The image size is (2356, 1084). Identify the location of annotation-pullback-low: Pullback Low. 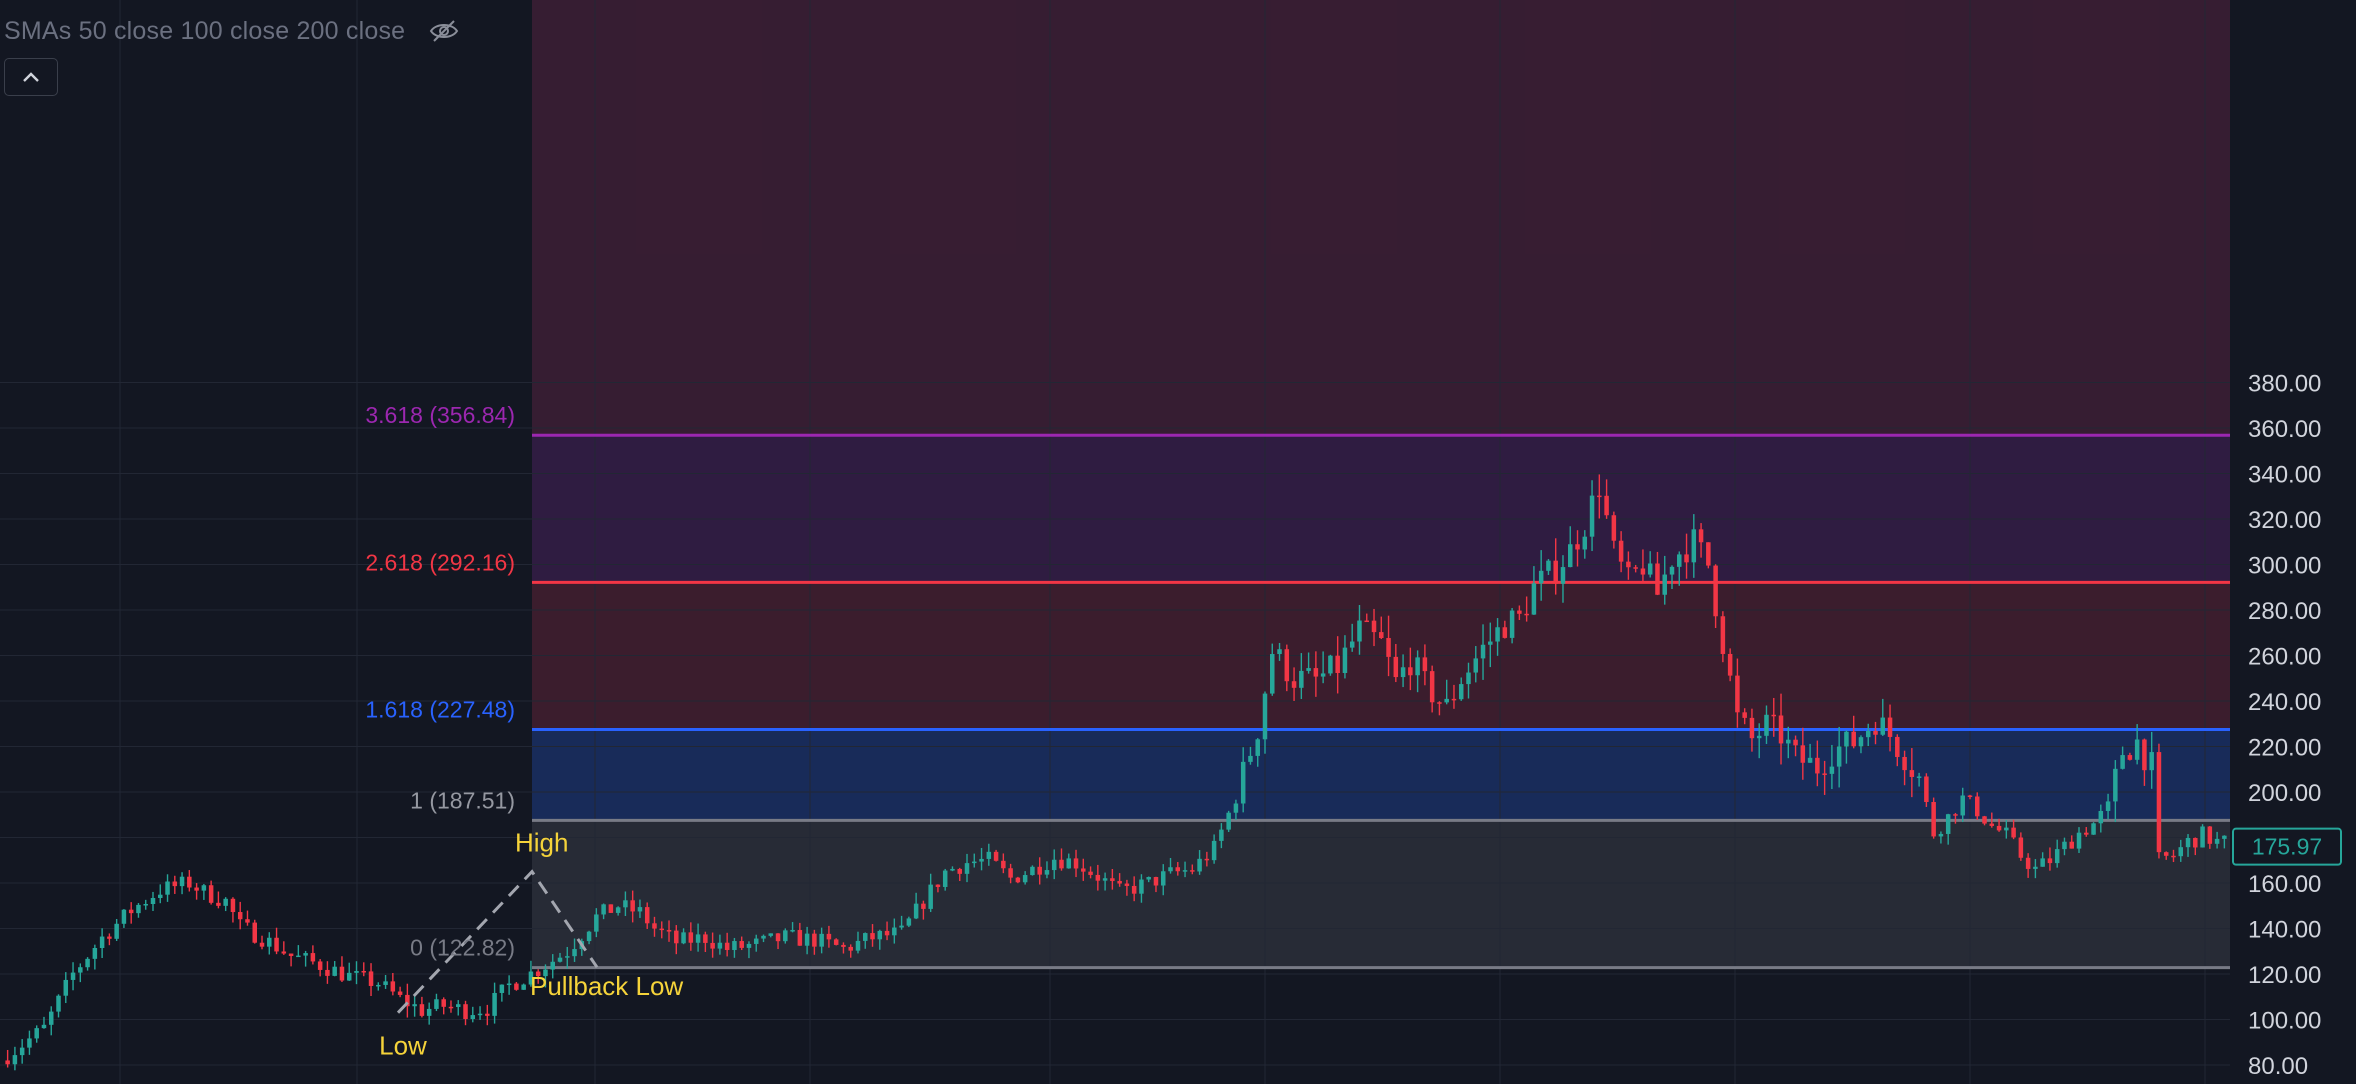
(606, 986).